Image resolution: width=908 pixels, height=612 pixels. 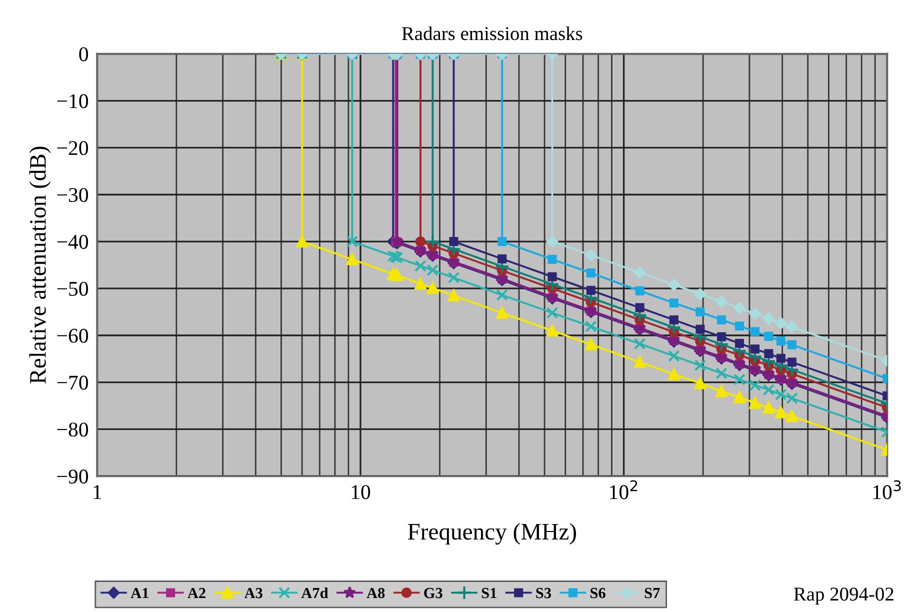 I want to click on y-tick-label: 0, so click(x=83, y=54).